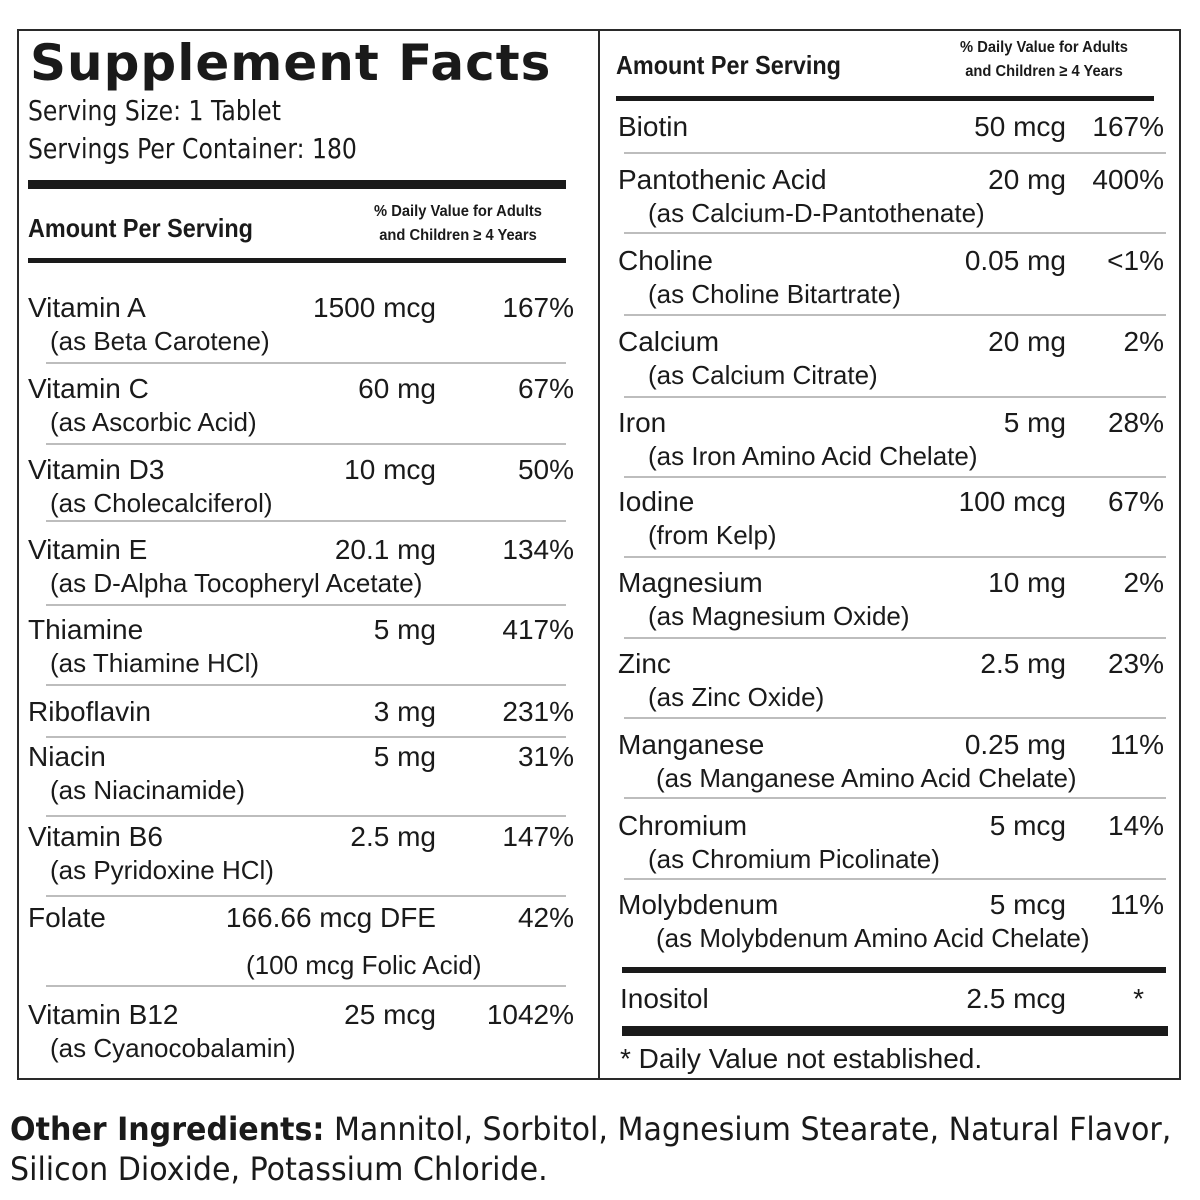 This screenshot has height=1200, width=1200. I want to click on nutrient-amount: 3 mg, so click(404, 711).